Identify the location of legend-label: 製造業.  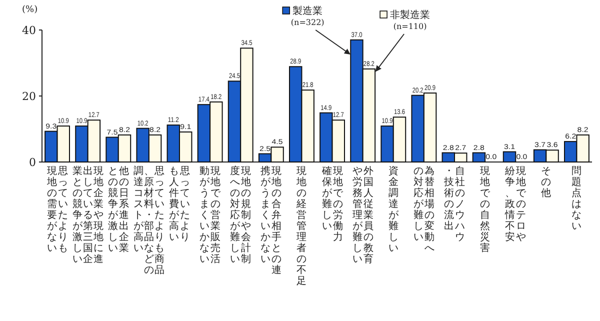
(307, 11).